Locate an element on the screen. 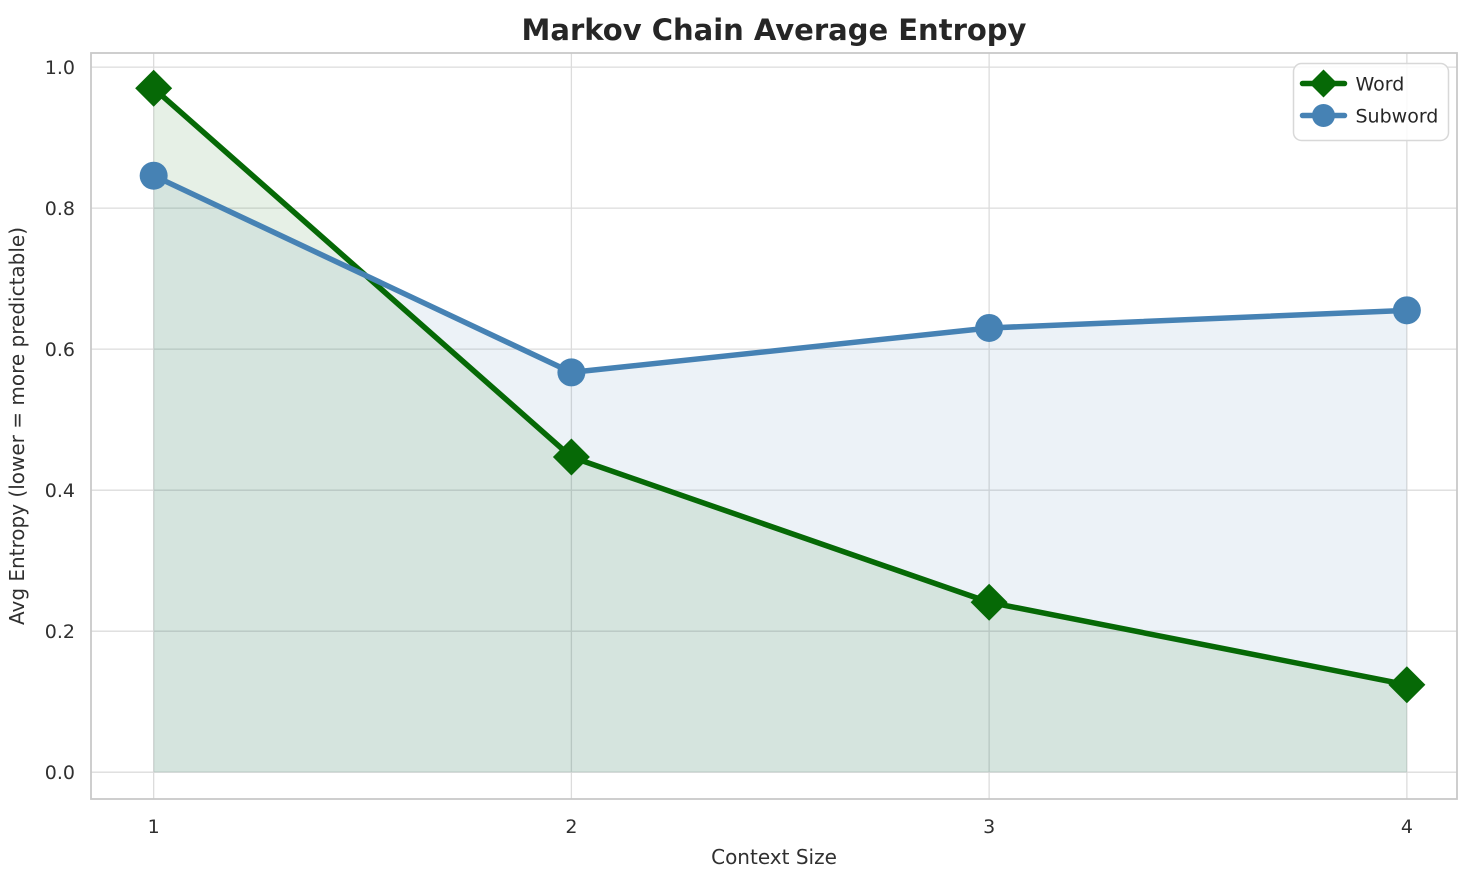 The width and height of the screenshot is (1484, 885). legend-circle-icon is located at coordinates (1323, 115).